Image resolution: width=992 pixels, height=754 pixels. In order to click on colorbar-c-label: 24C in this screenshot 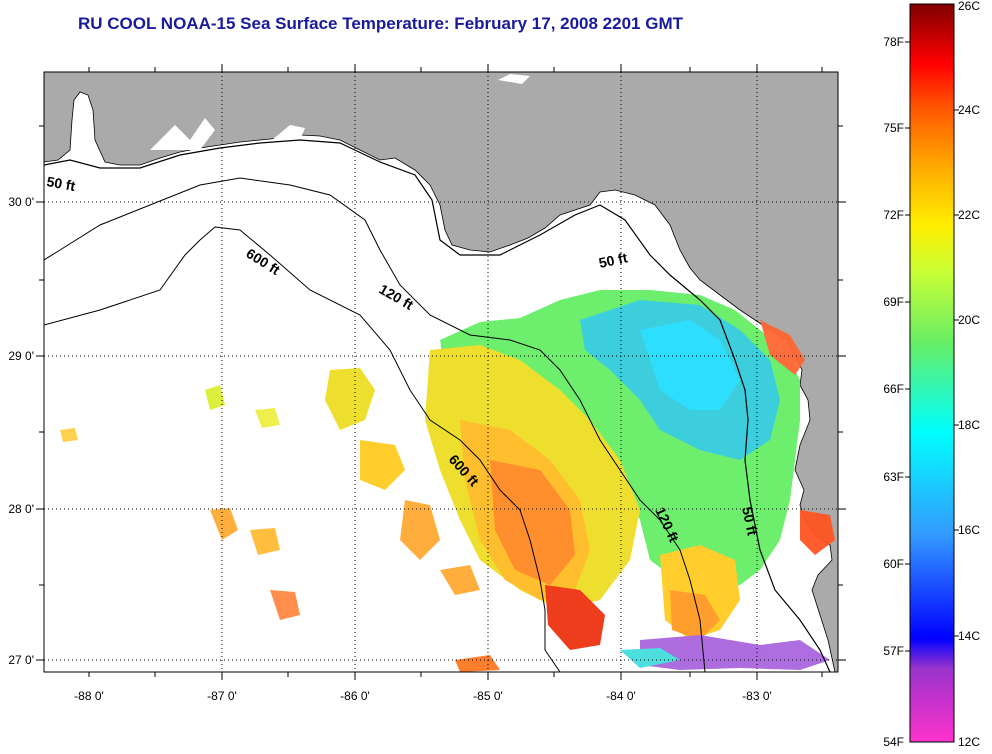, I will do `click(969, 110)`.